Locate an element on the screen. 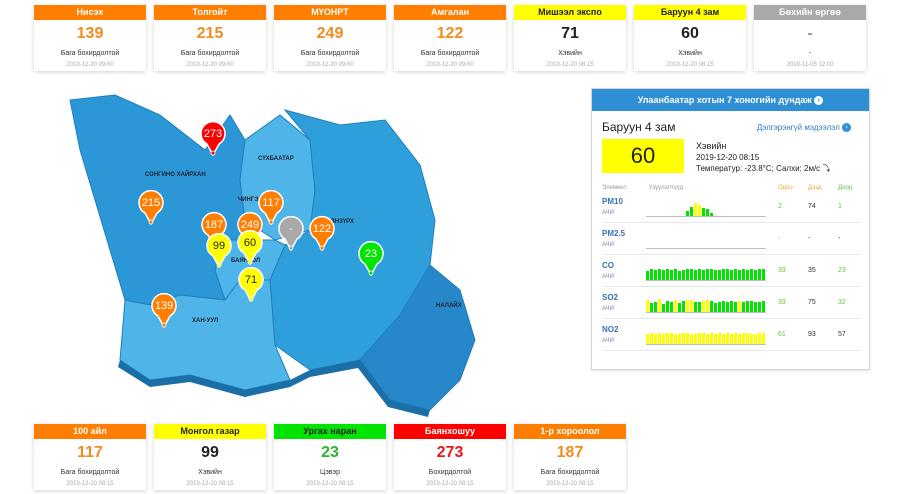 This screenshot has height=494, width=900. card-aqi-value: 99 is located at coordinates (210, 452).